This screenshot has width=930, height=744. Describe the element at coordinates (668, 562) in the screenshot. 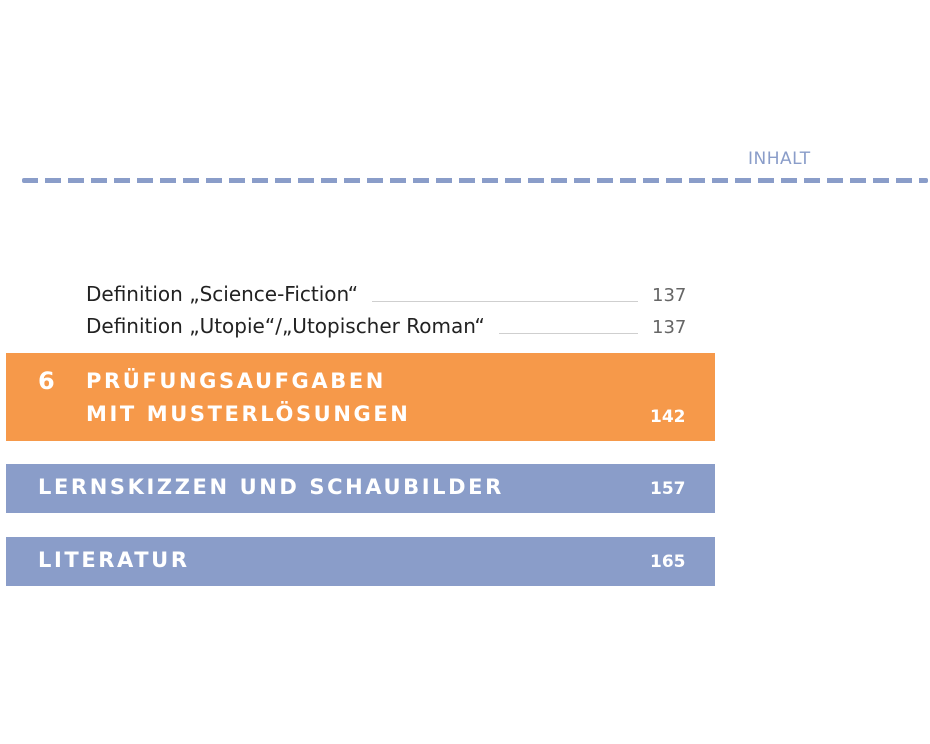

I see `section-page: 165` at that location.